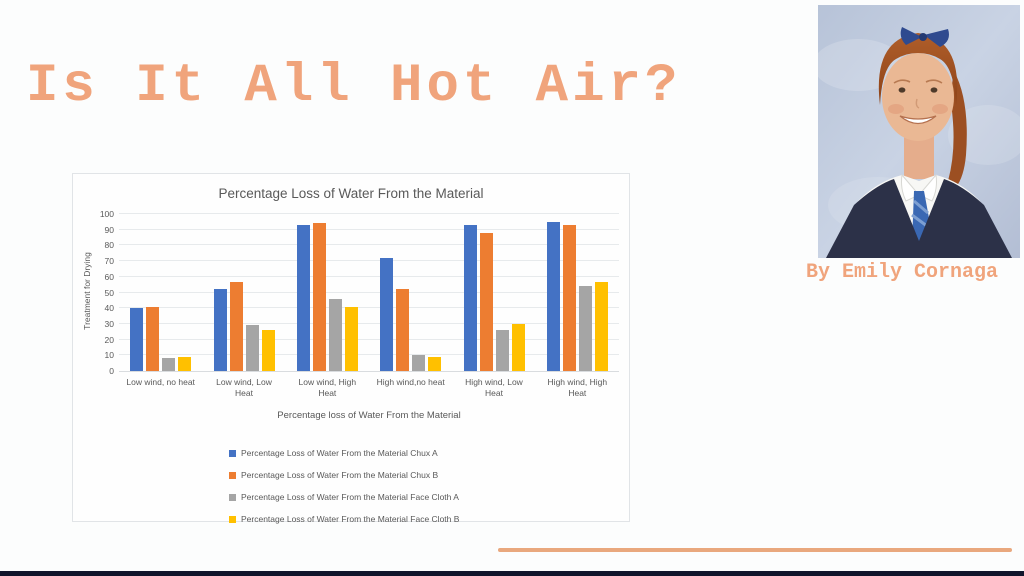  I want to click on y-tick-label: 60, so click(109, 276).